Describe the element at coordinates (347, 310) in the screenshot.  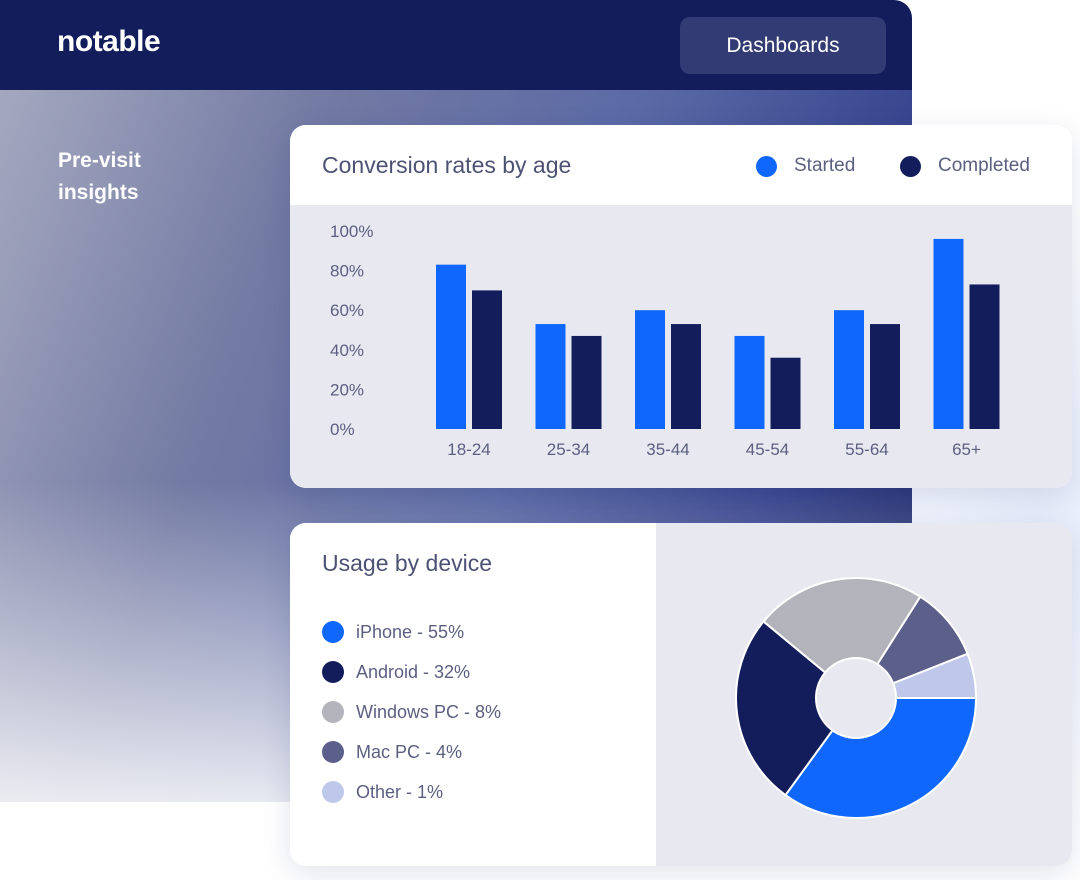
I see `y-tick-label: 60%` at that location.